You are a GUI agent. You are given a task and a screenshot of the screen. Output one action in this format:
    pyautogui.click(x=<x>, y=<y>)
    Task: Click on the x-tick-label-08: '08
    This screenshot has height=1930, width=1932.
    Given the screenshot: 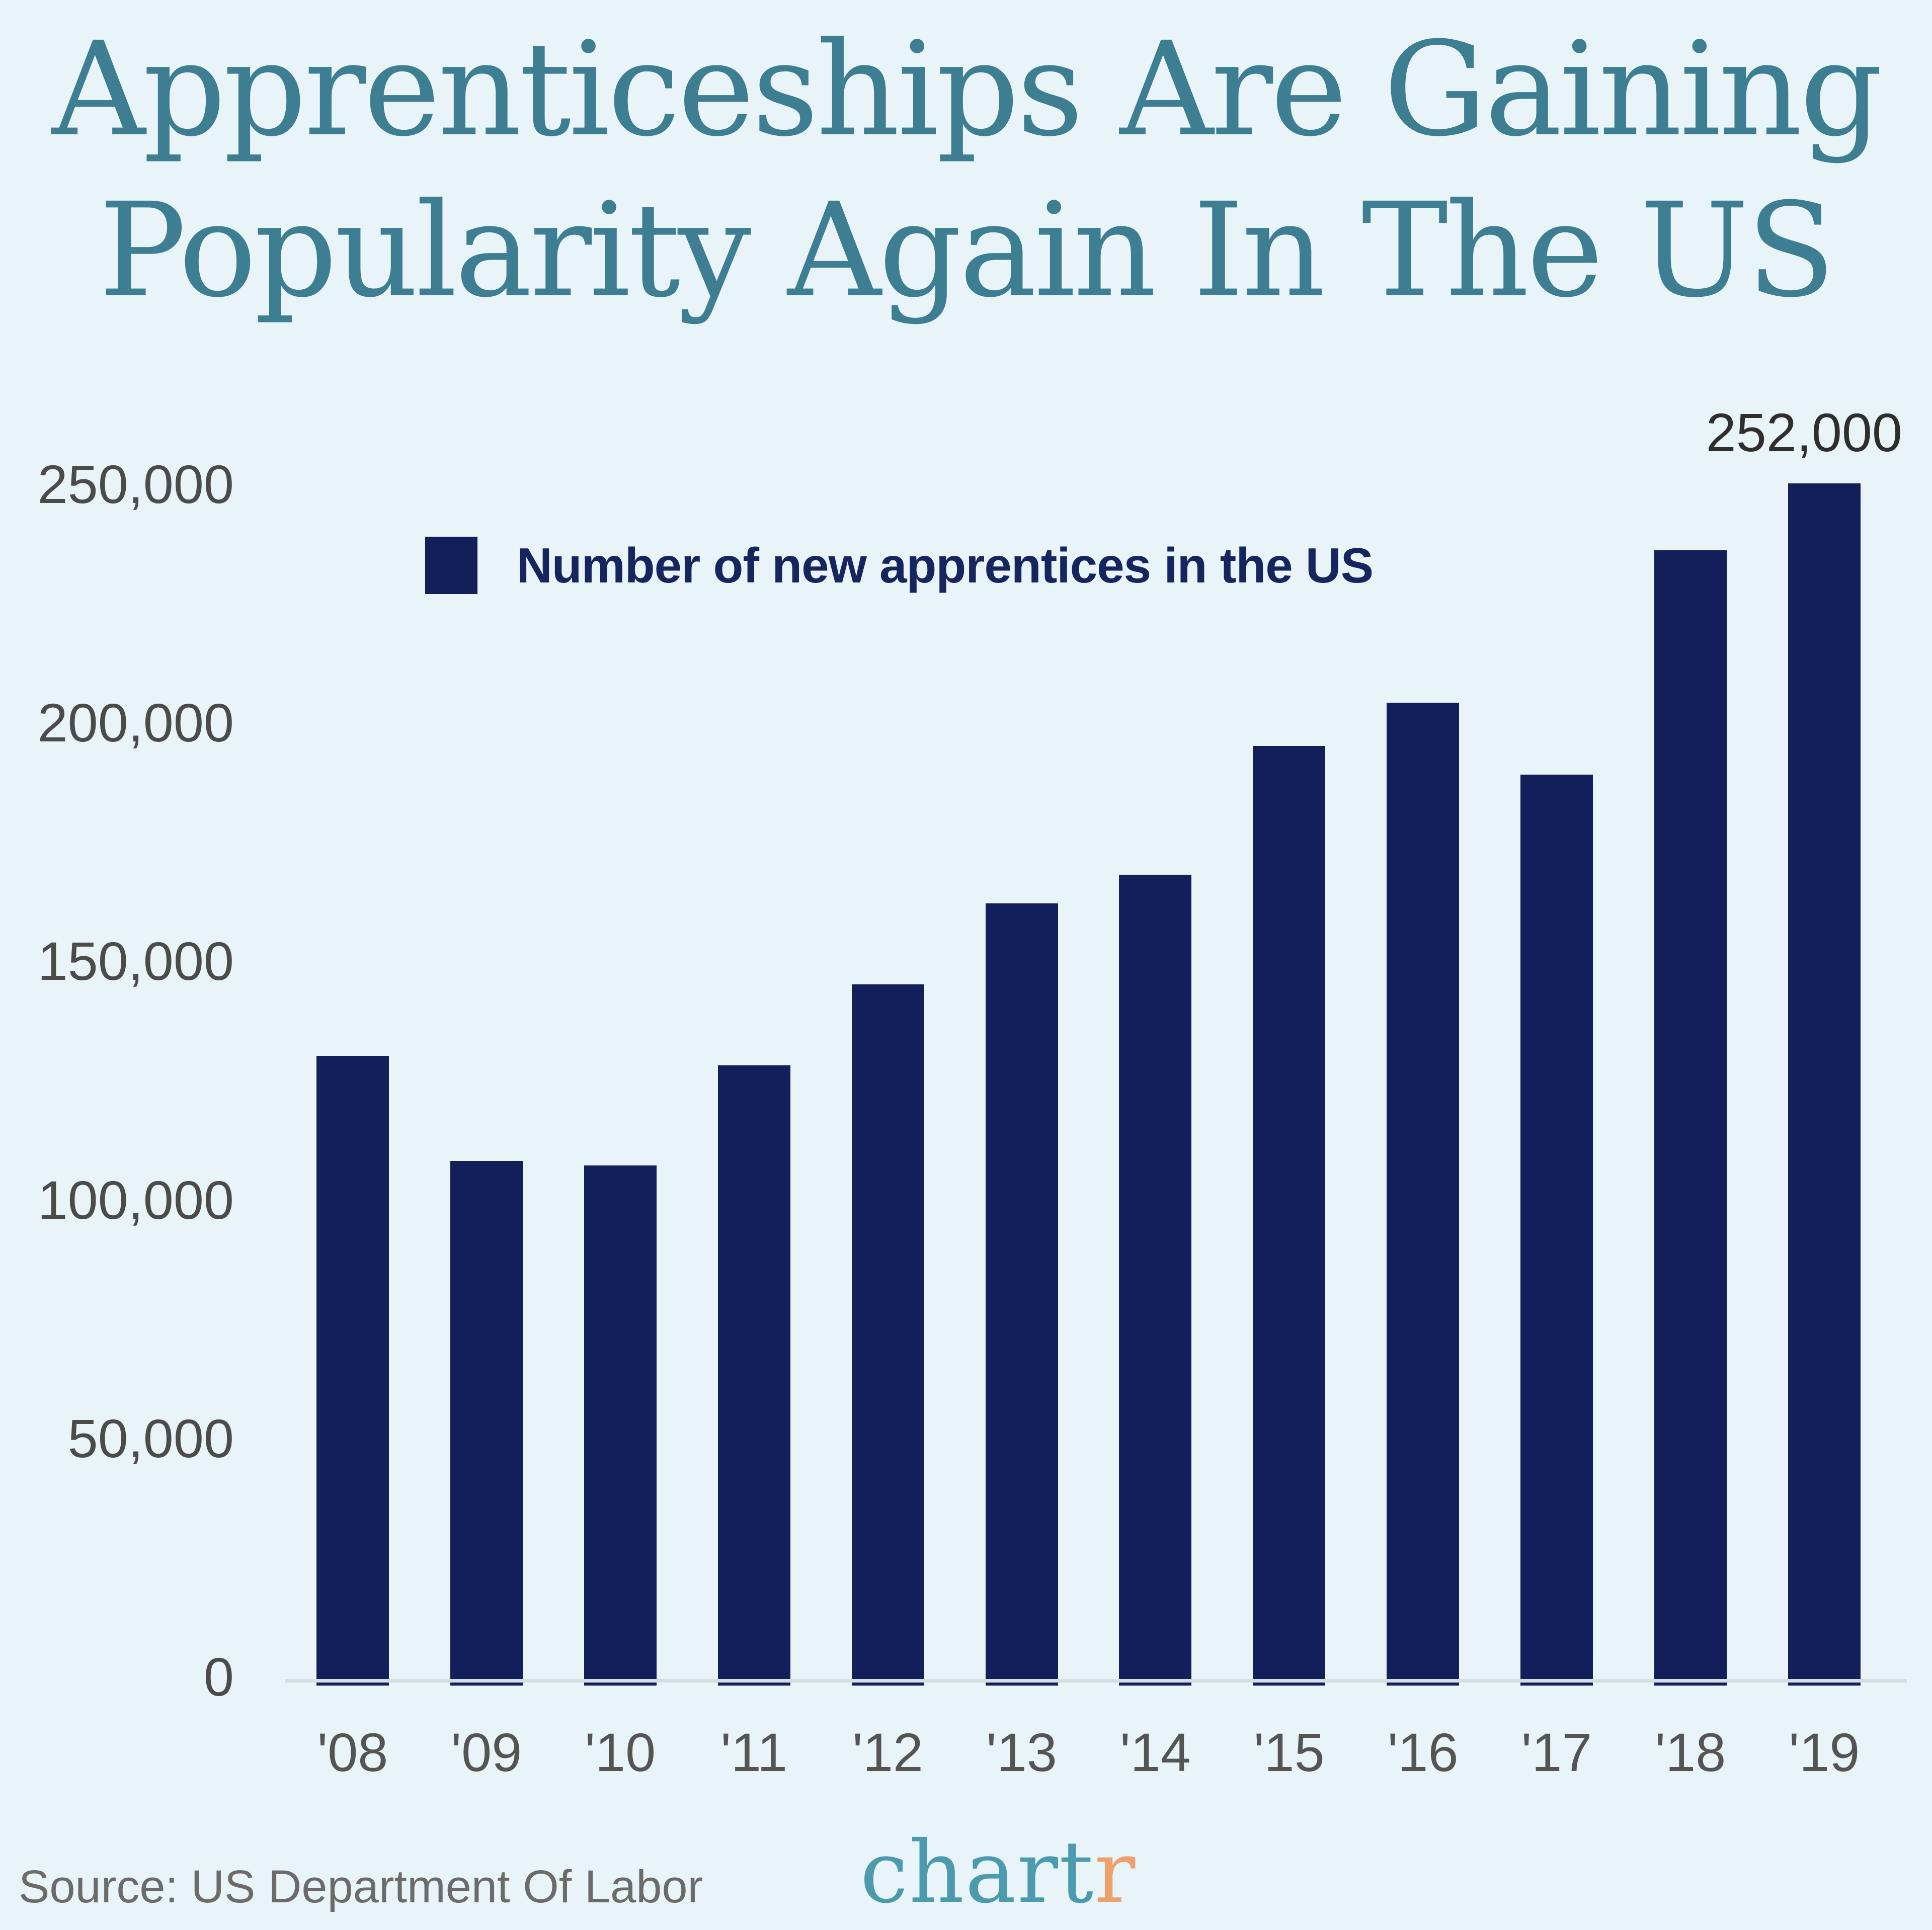 What is the action you would take?
    pyautogui.click(x=353, y=1752)
    